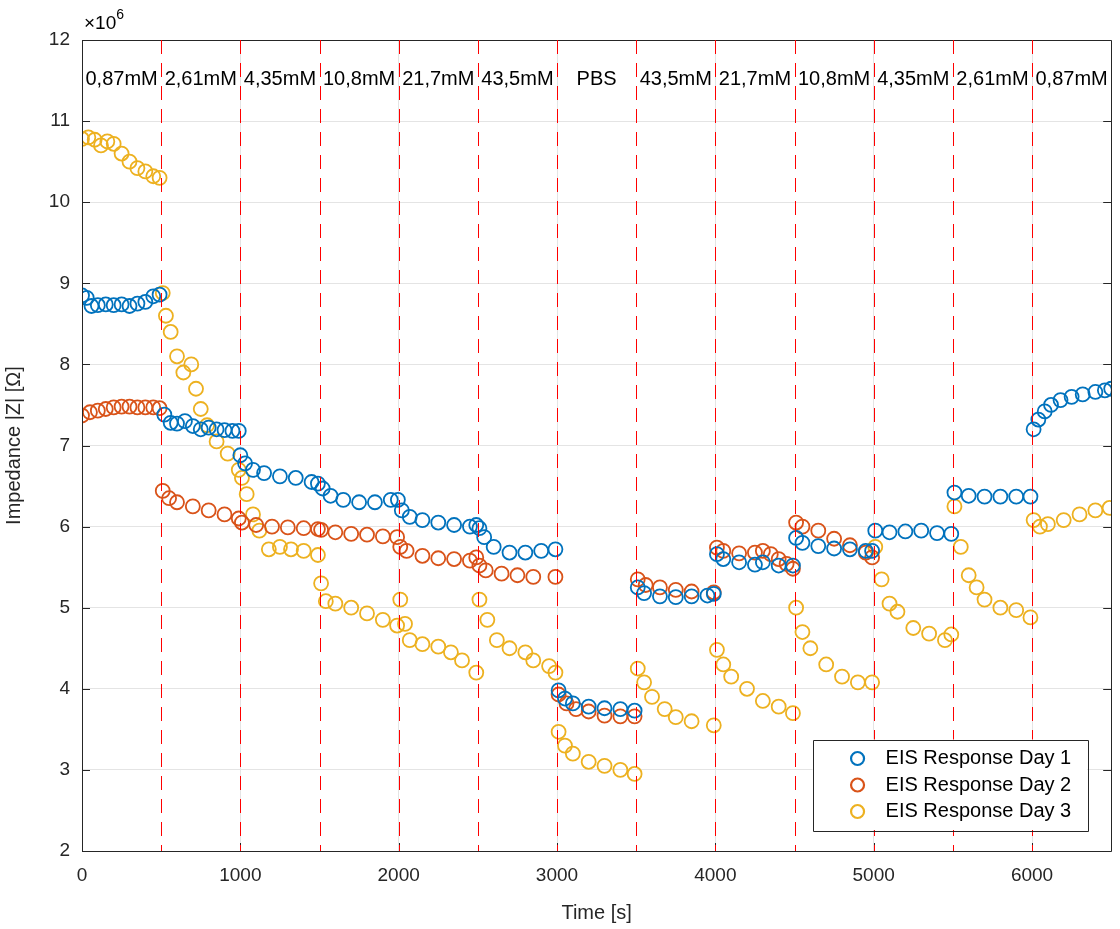 This screenshot has width=1120, height=929. What do you see at coordinates (978, 783) in the screenshot?
I see `legend-label: EIS Response Day 2` at bounding box center [978, 783].